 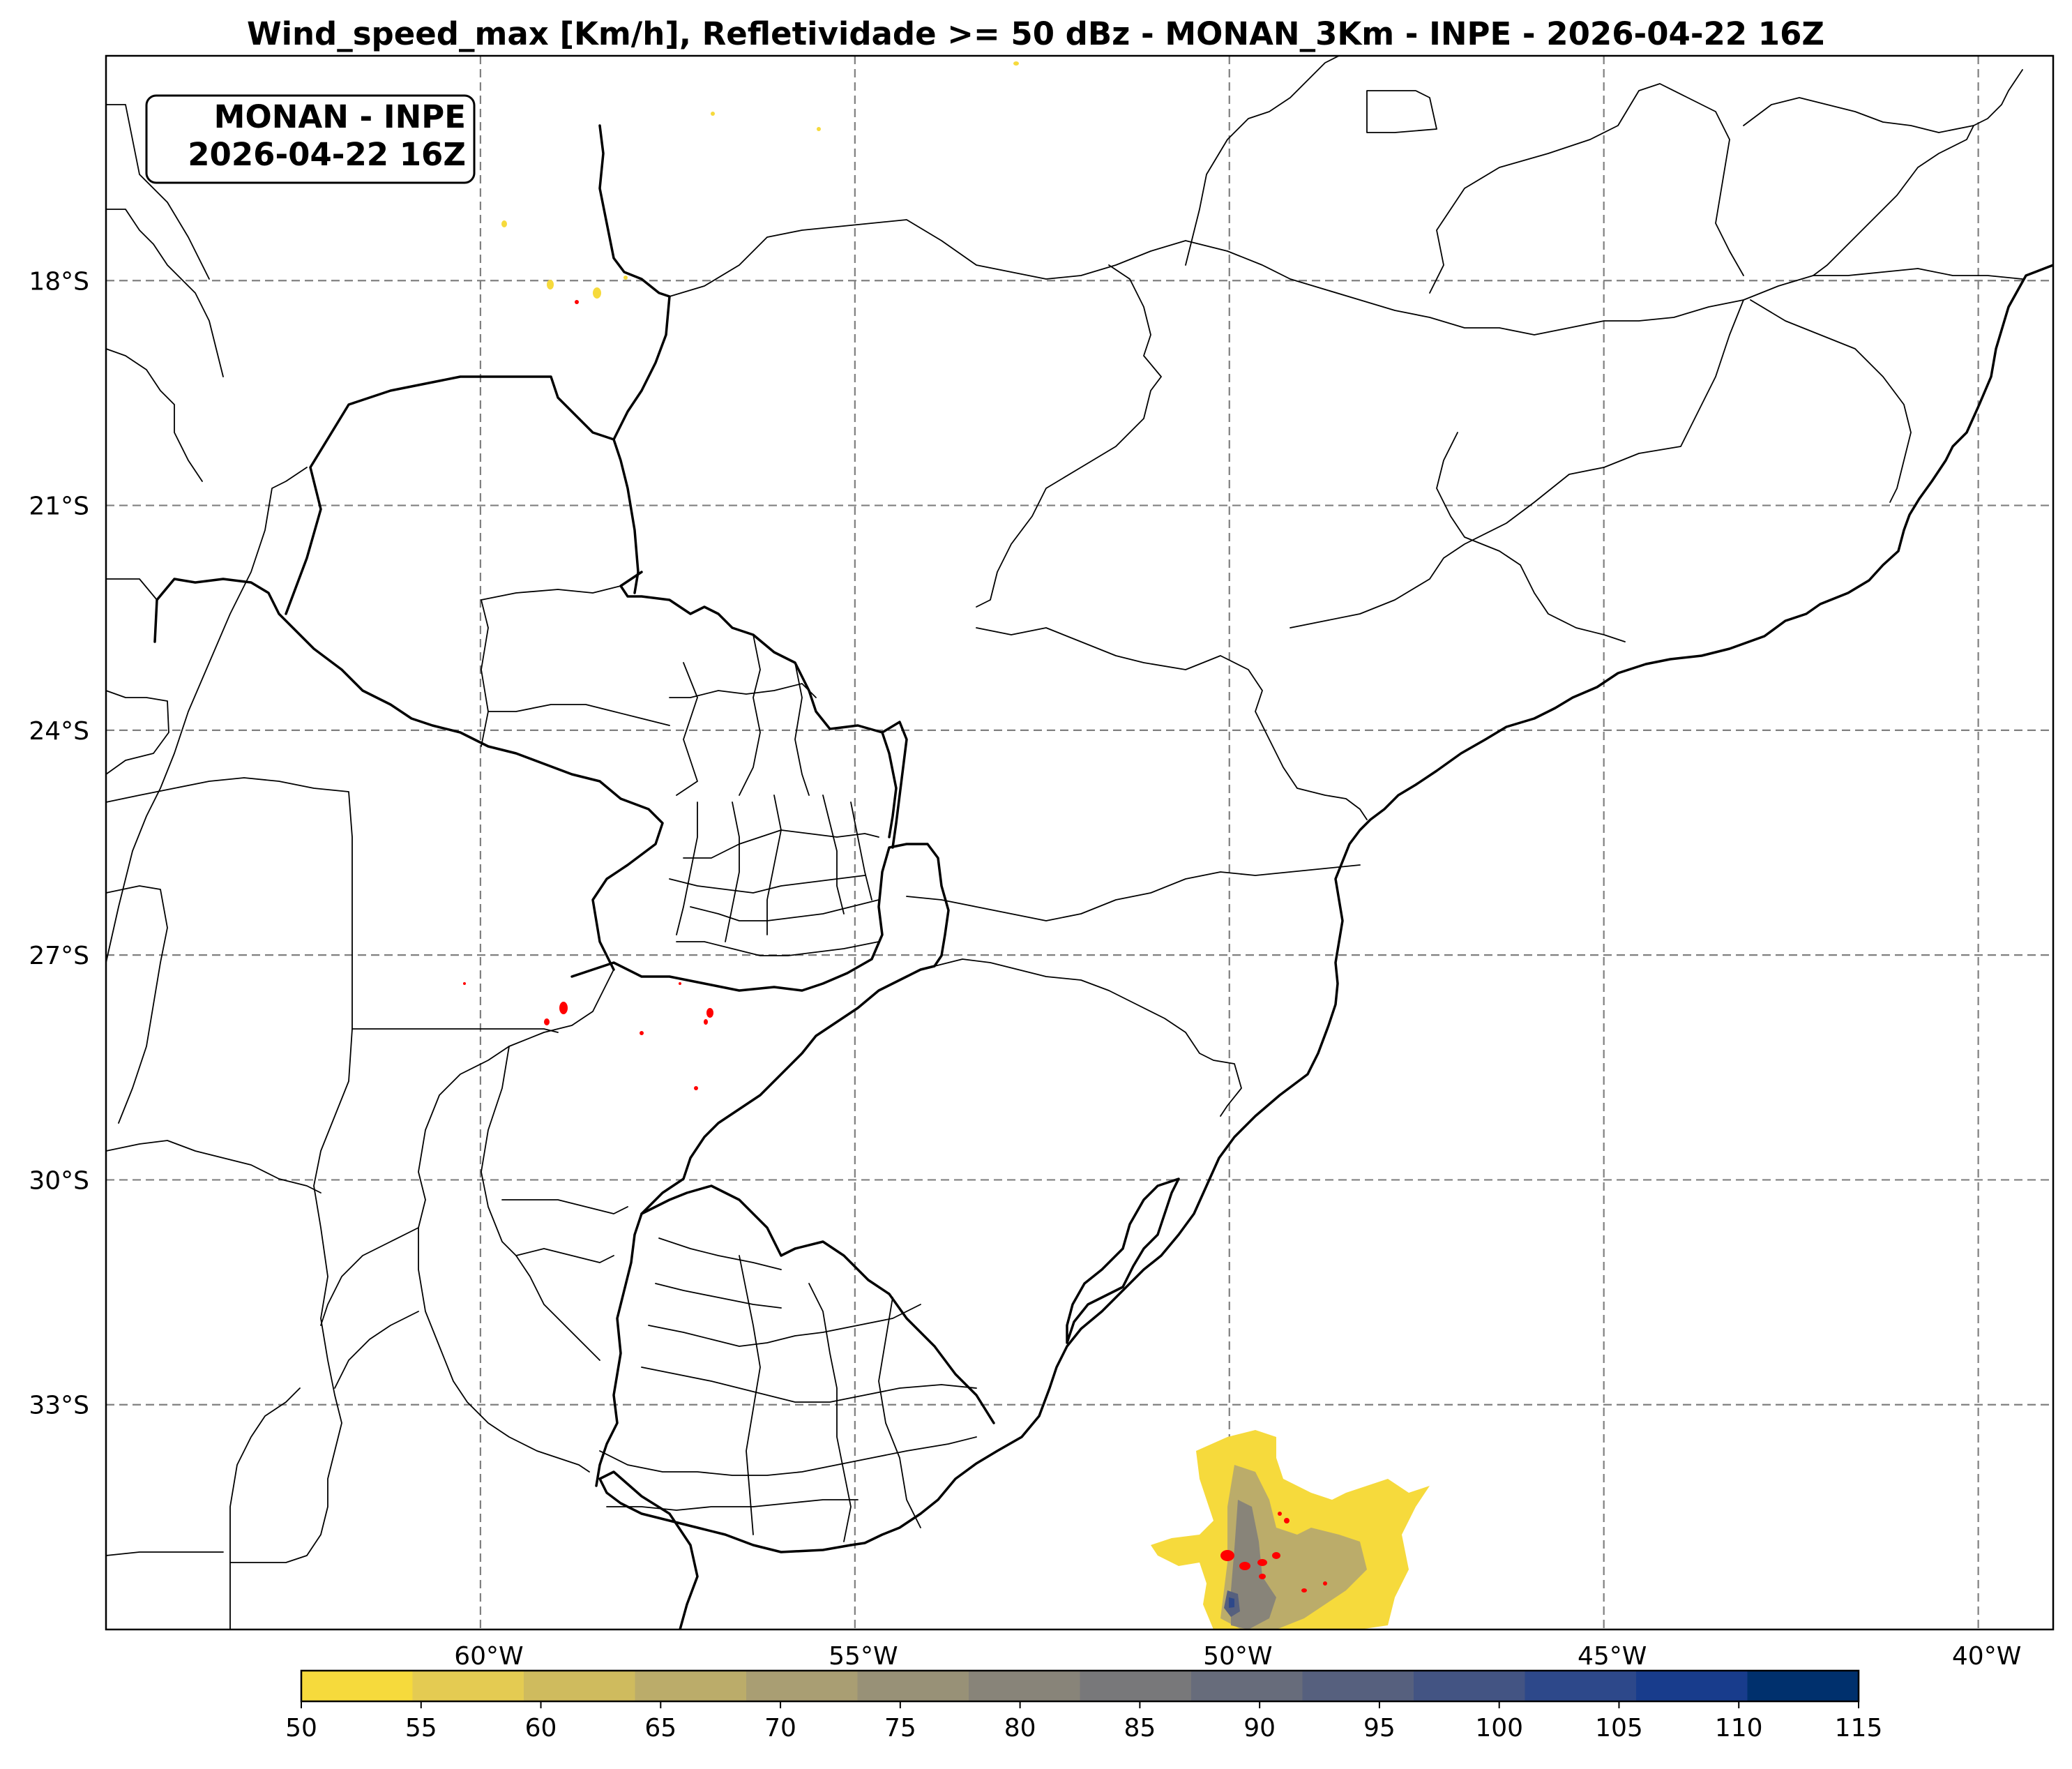 What do you see at coordinates (780, 1728) in the screenshot?
I see `colorbar-label: 70` at bounding box center [780, 1728].